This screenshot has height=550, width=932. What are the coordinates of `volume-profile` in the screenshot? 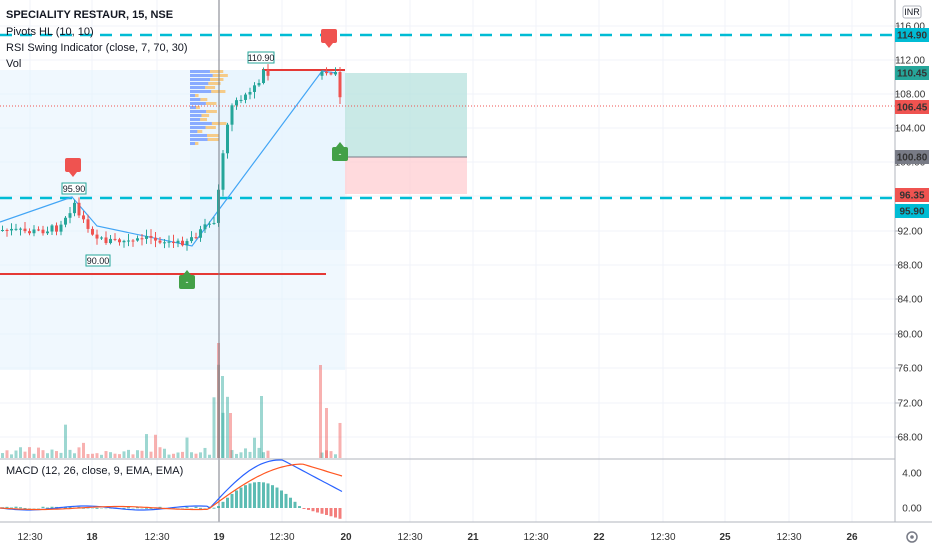 It's located at (209, 107).